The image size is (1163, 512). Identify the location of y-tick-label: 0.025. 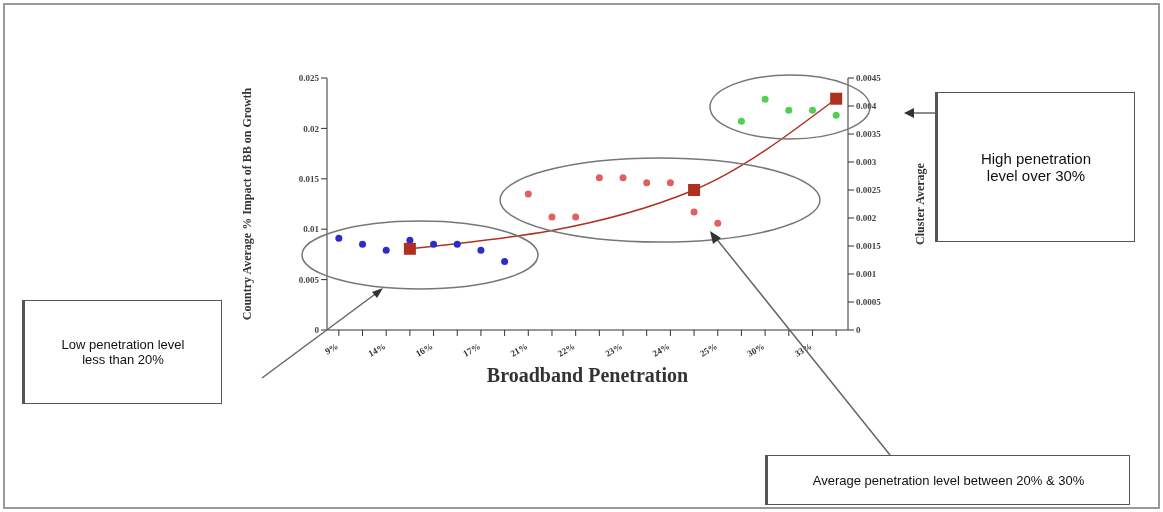
(309, 78).